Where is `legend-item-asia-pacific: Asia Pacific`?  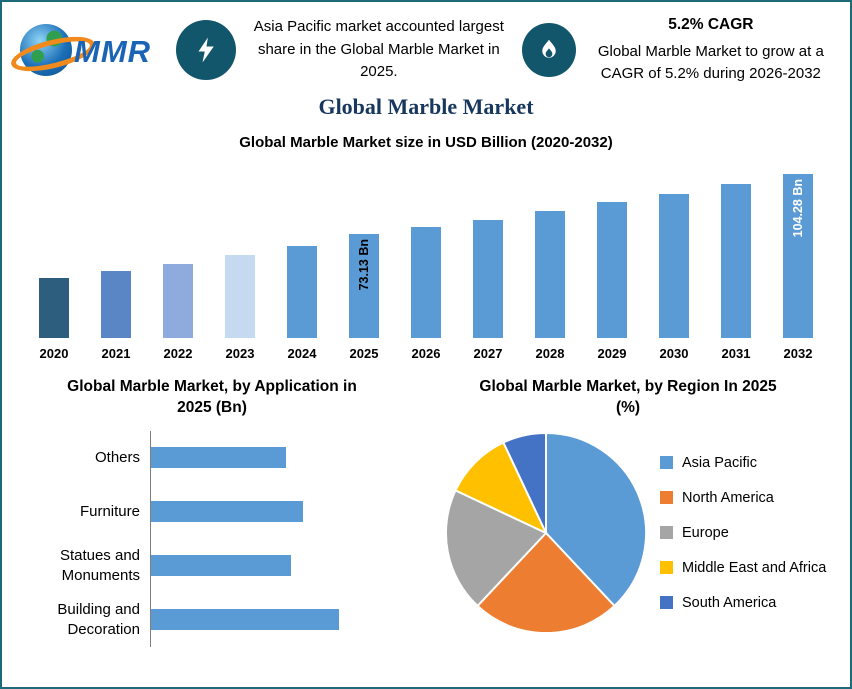 legend-item-asia-pacific: Asia Pacific is located at coordinates (743, 463).